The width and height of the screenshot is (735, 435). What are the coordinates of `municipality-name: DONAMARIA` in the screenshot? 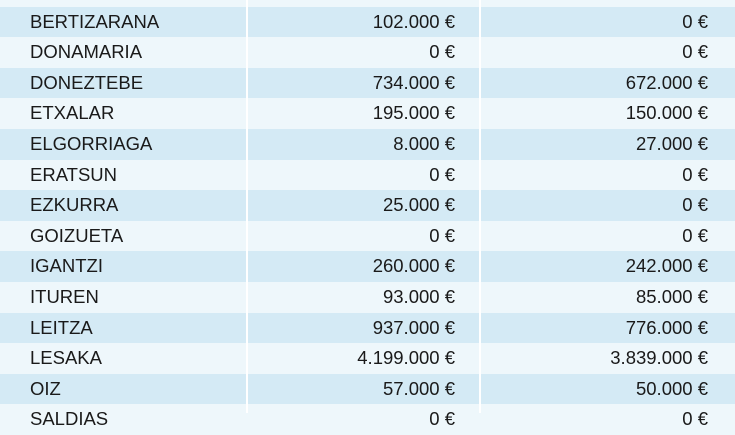 It's located at (86, 52).